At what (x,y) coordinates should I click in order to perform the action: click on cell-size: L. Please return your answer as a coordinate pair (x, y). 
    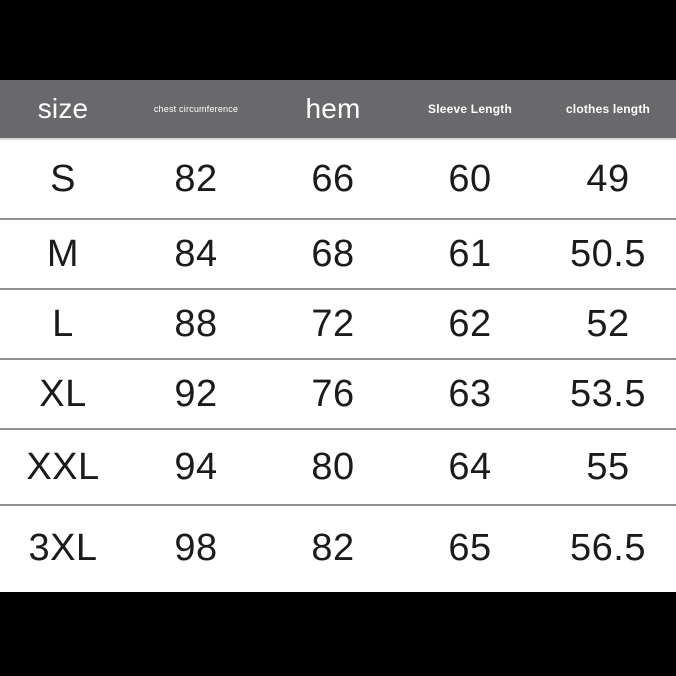
    Looking at the image, I should click on (63, 324).